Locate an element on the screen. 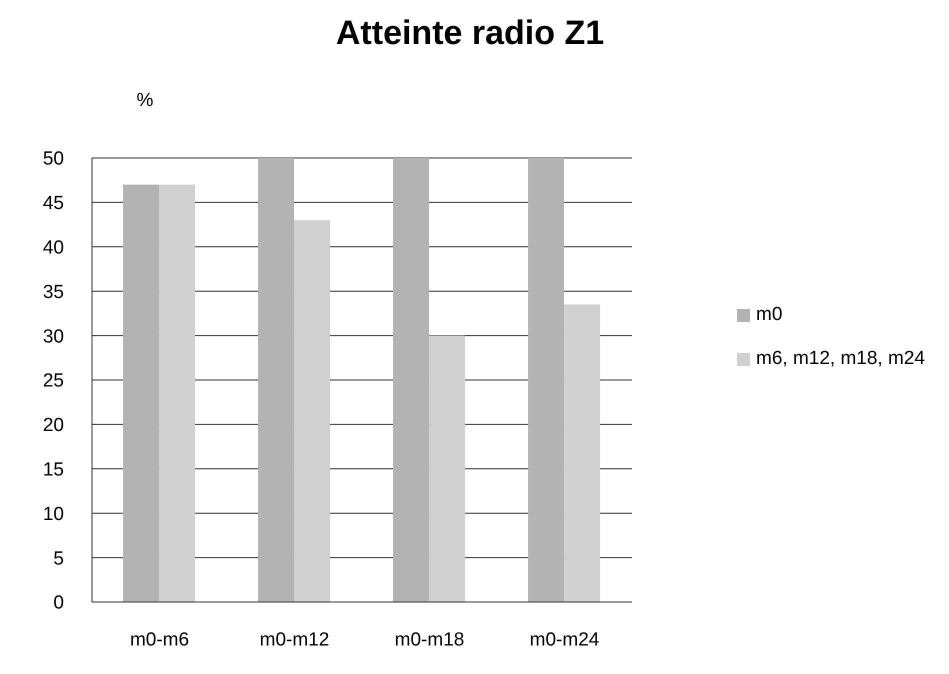 The height and width of the screenshot is (674, 949). y-tick-label: 20 is located at coordinates (53, 425).